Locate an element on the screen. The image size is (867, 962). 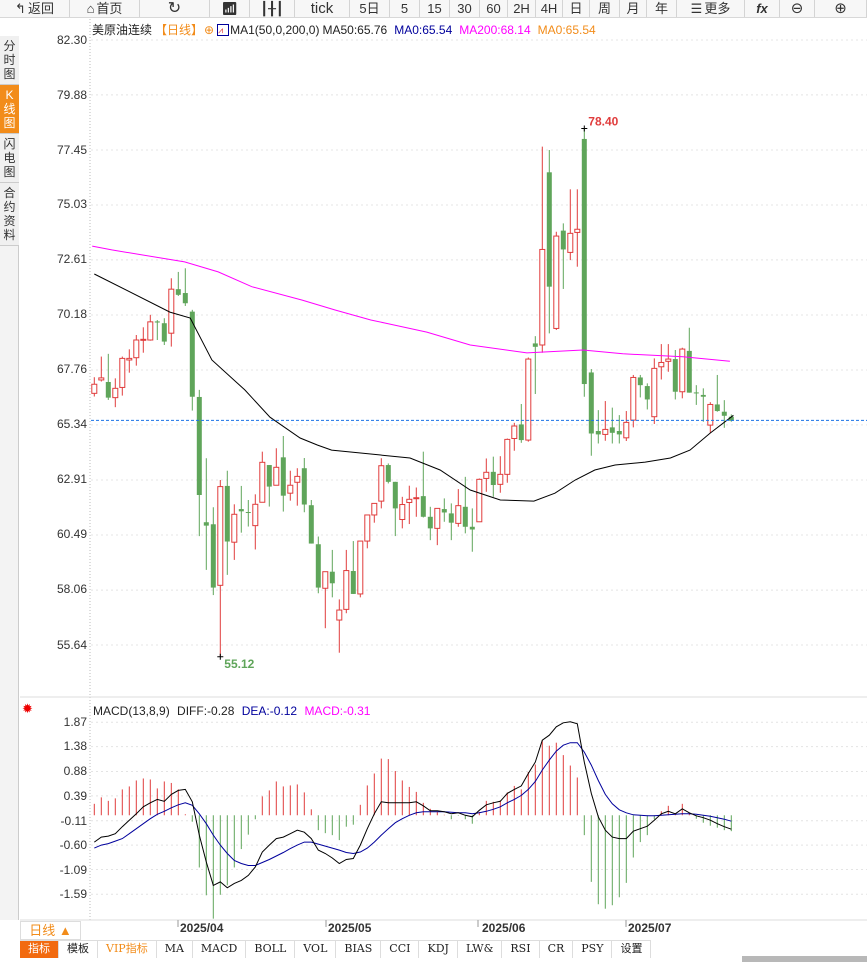
indicator-tab: RSI is located at coordinates (521, 949).